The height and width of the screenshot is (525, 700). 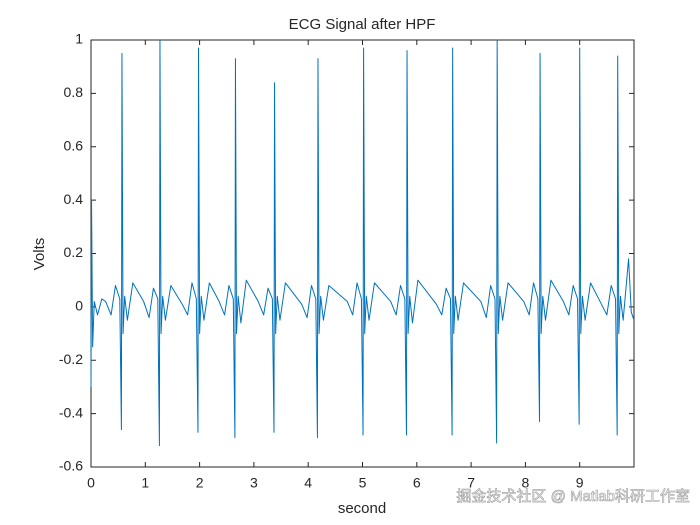 What do you see at coordinates (417, 483) in the screenshot?
I see `x-tick-label: 6` at bounding box center [417, 483].